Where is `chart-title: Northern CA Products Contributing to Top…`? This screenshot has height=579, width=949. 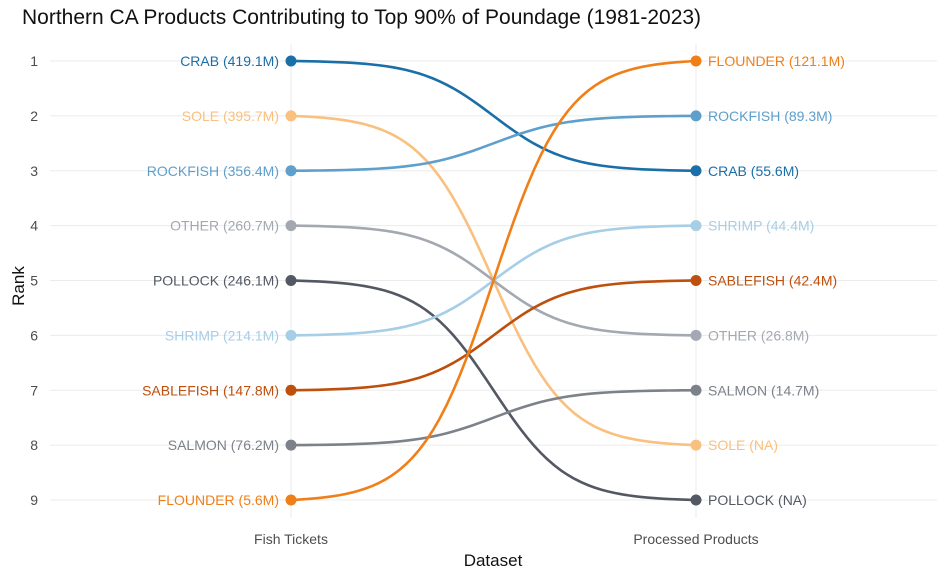 chart-title: Northern CA Products Contributing to Top… is located at coordinates (362, 17).